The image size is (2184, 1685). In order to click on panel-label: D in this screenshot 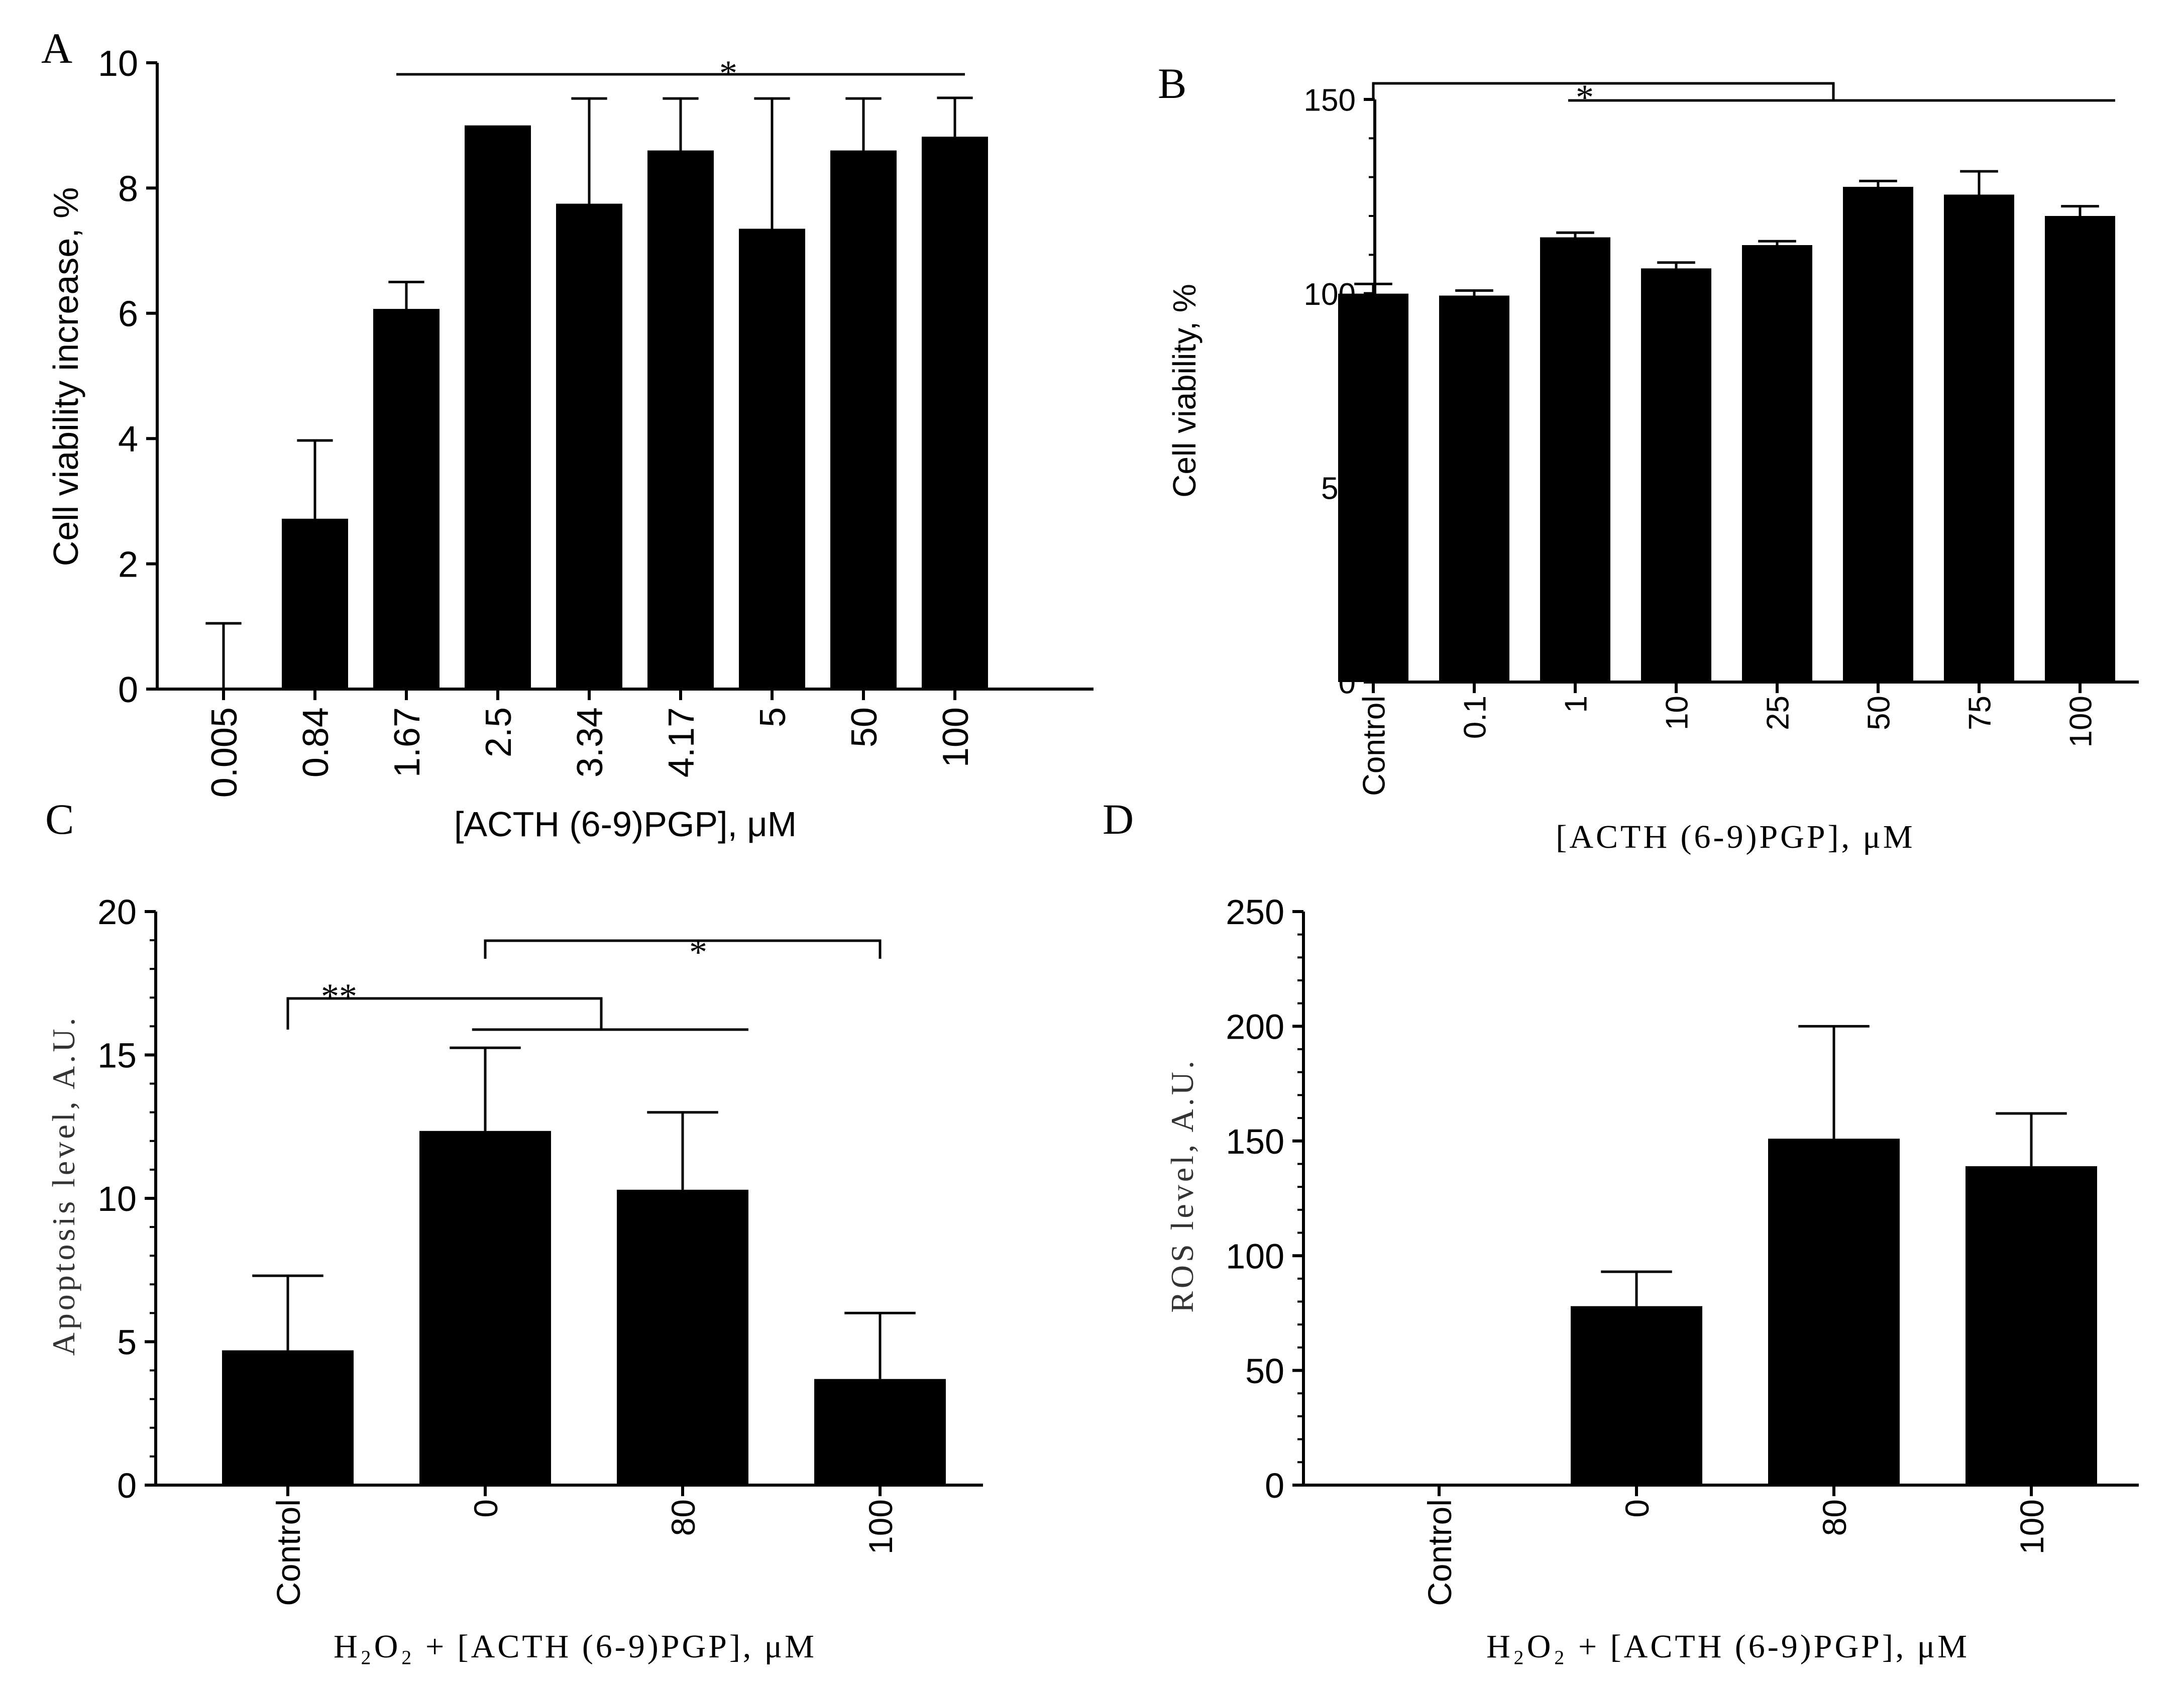, I will do `click(1118, 819)`.